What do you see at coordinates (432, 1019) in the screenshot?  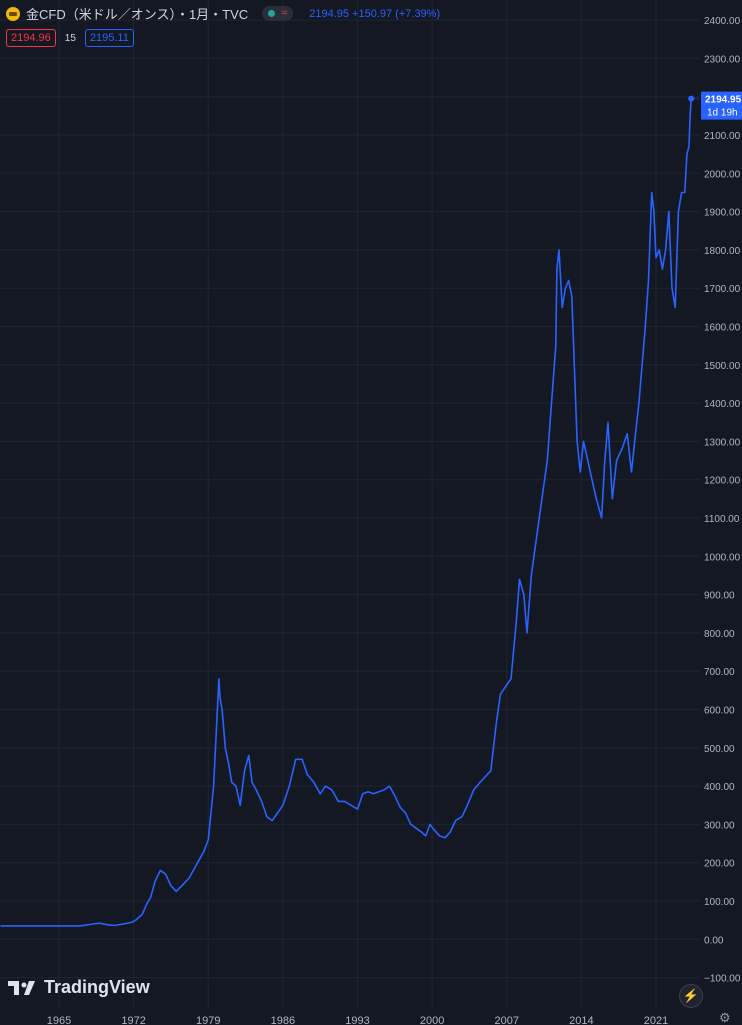 I see `x-tick-label: 2000` at bounding box center [432, 1019].